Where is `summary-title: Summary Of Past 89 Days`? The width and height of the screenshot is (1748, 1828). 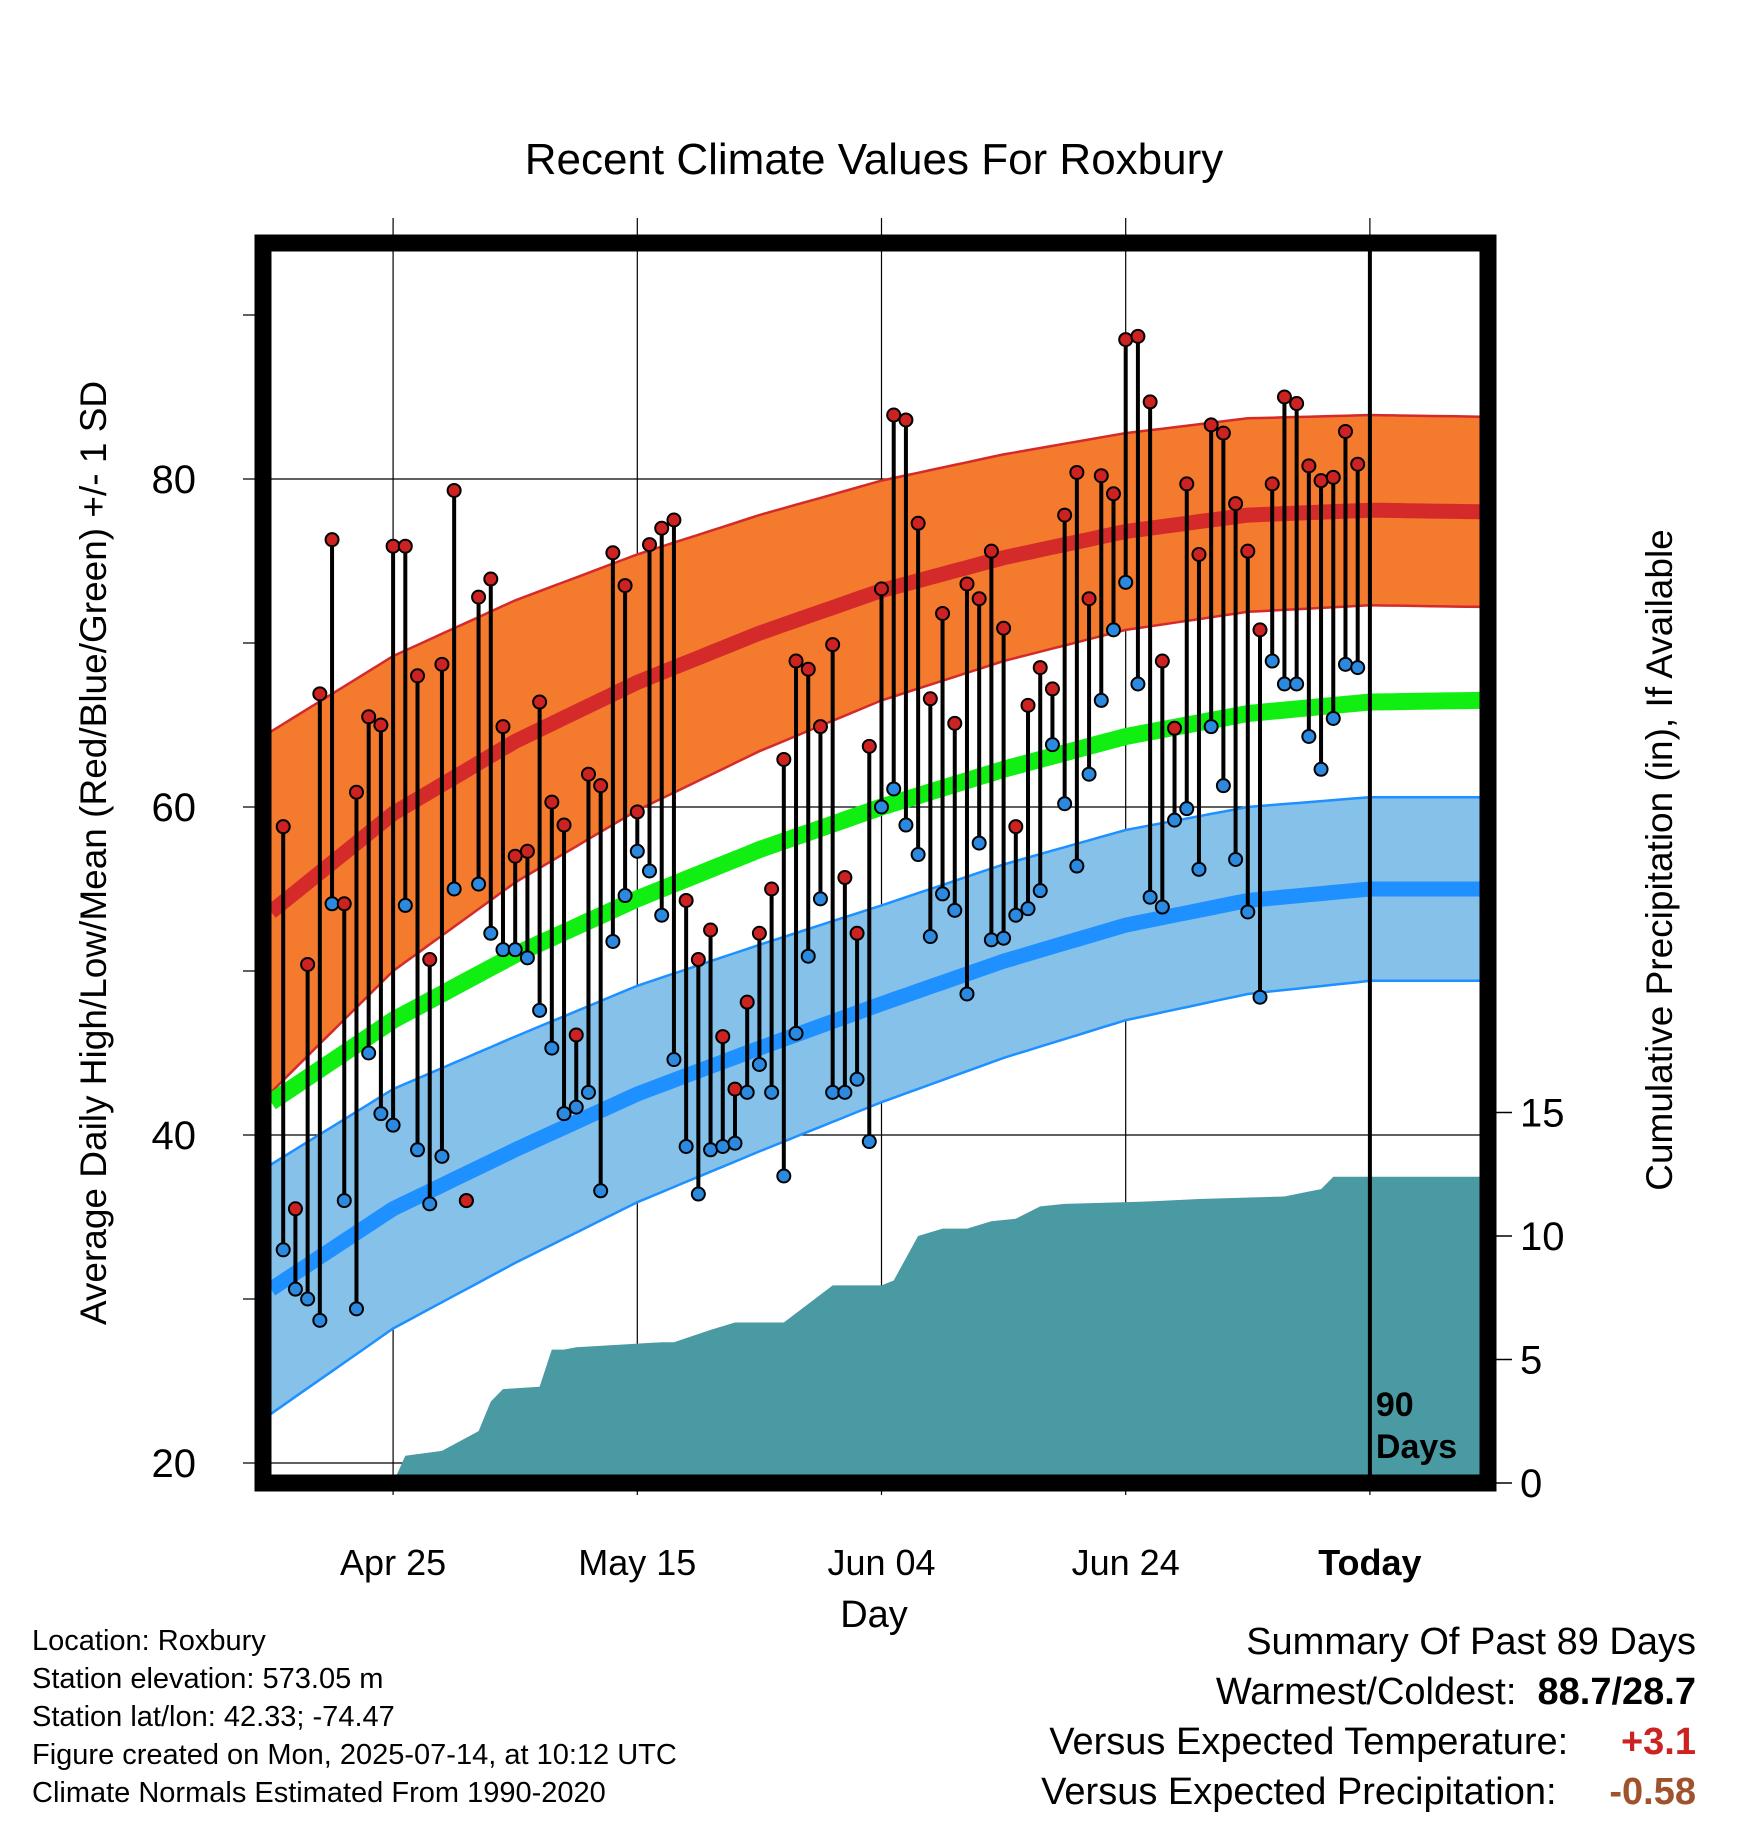
summary-title: Summary Of Past 89 Days is located at coordinates (1471, 1642).